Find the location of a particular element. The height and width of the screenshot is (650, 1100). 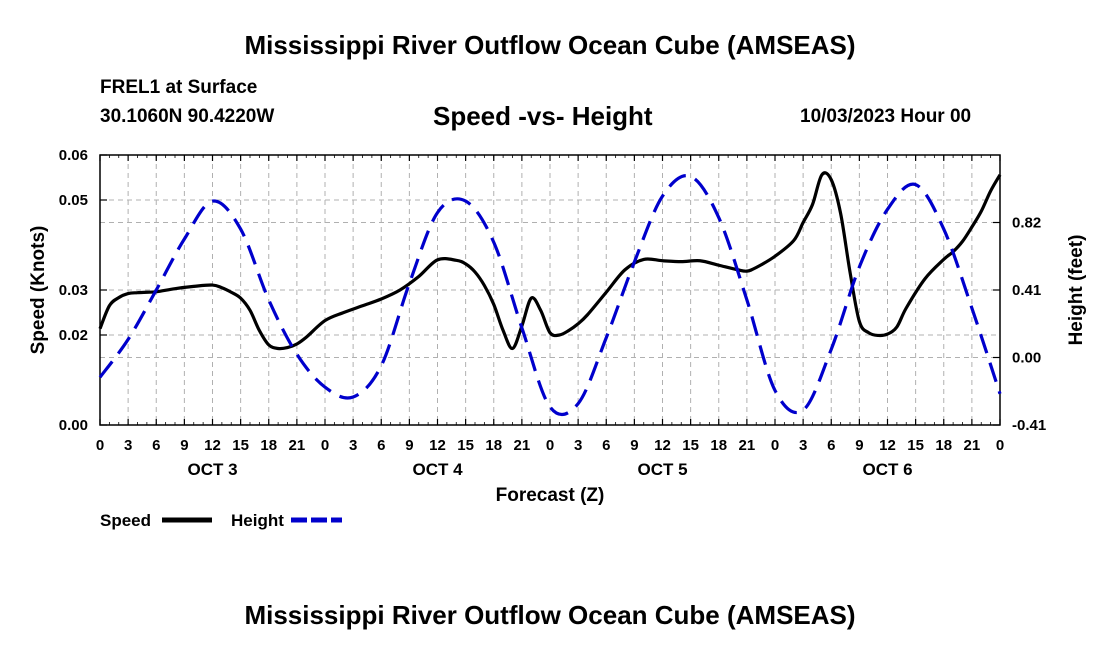

station-label: FREL1 at Surface is located at coordinates (179, 87).